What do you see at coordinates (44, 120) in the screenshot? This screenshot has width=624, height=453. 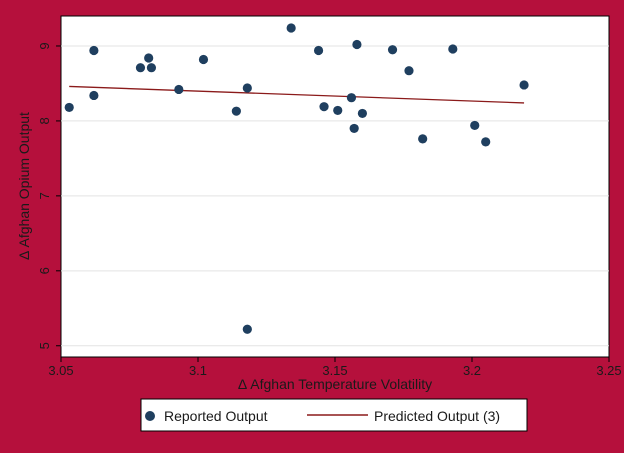 I see `y-tick-label: 8` at bounding box center [44, 120].